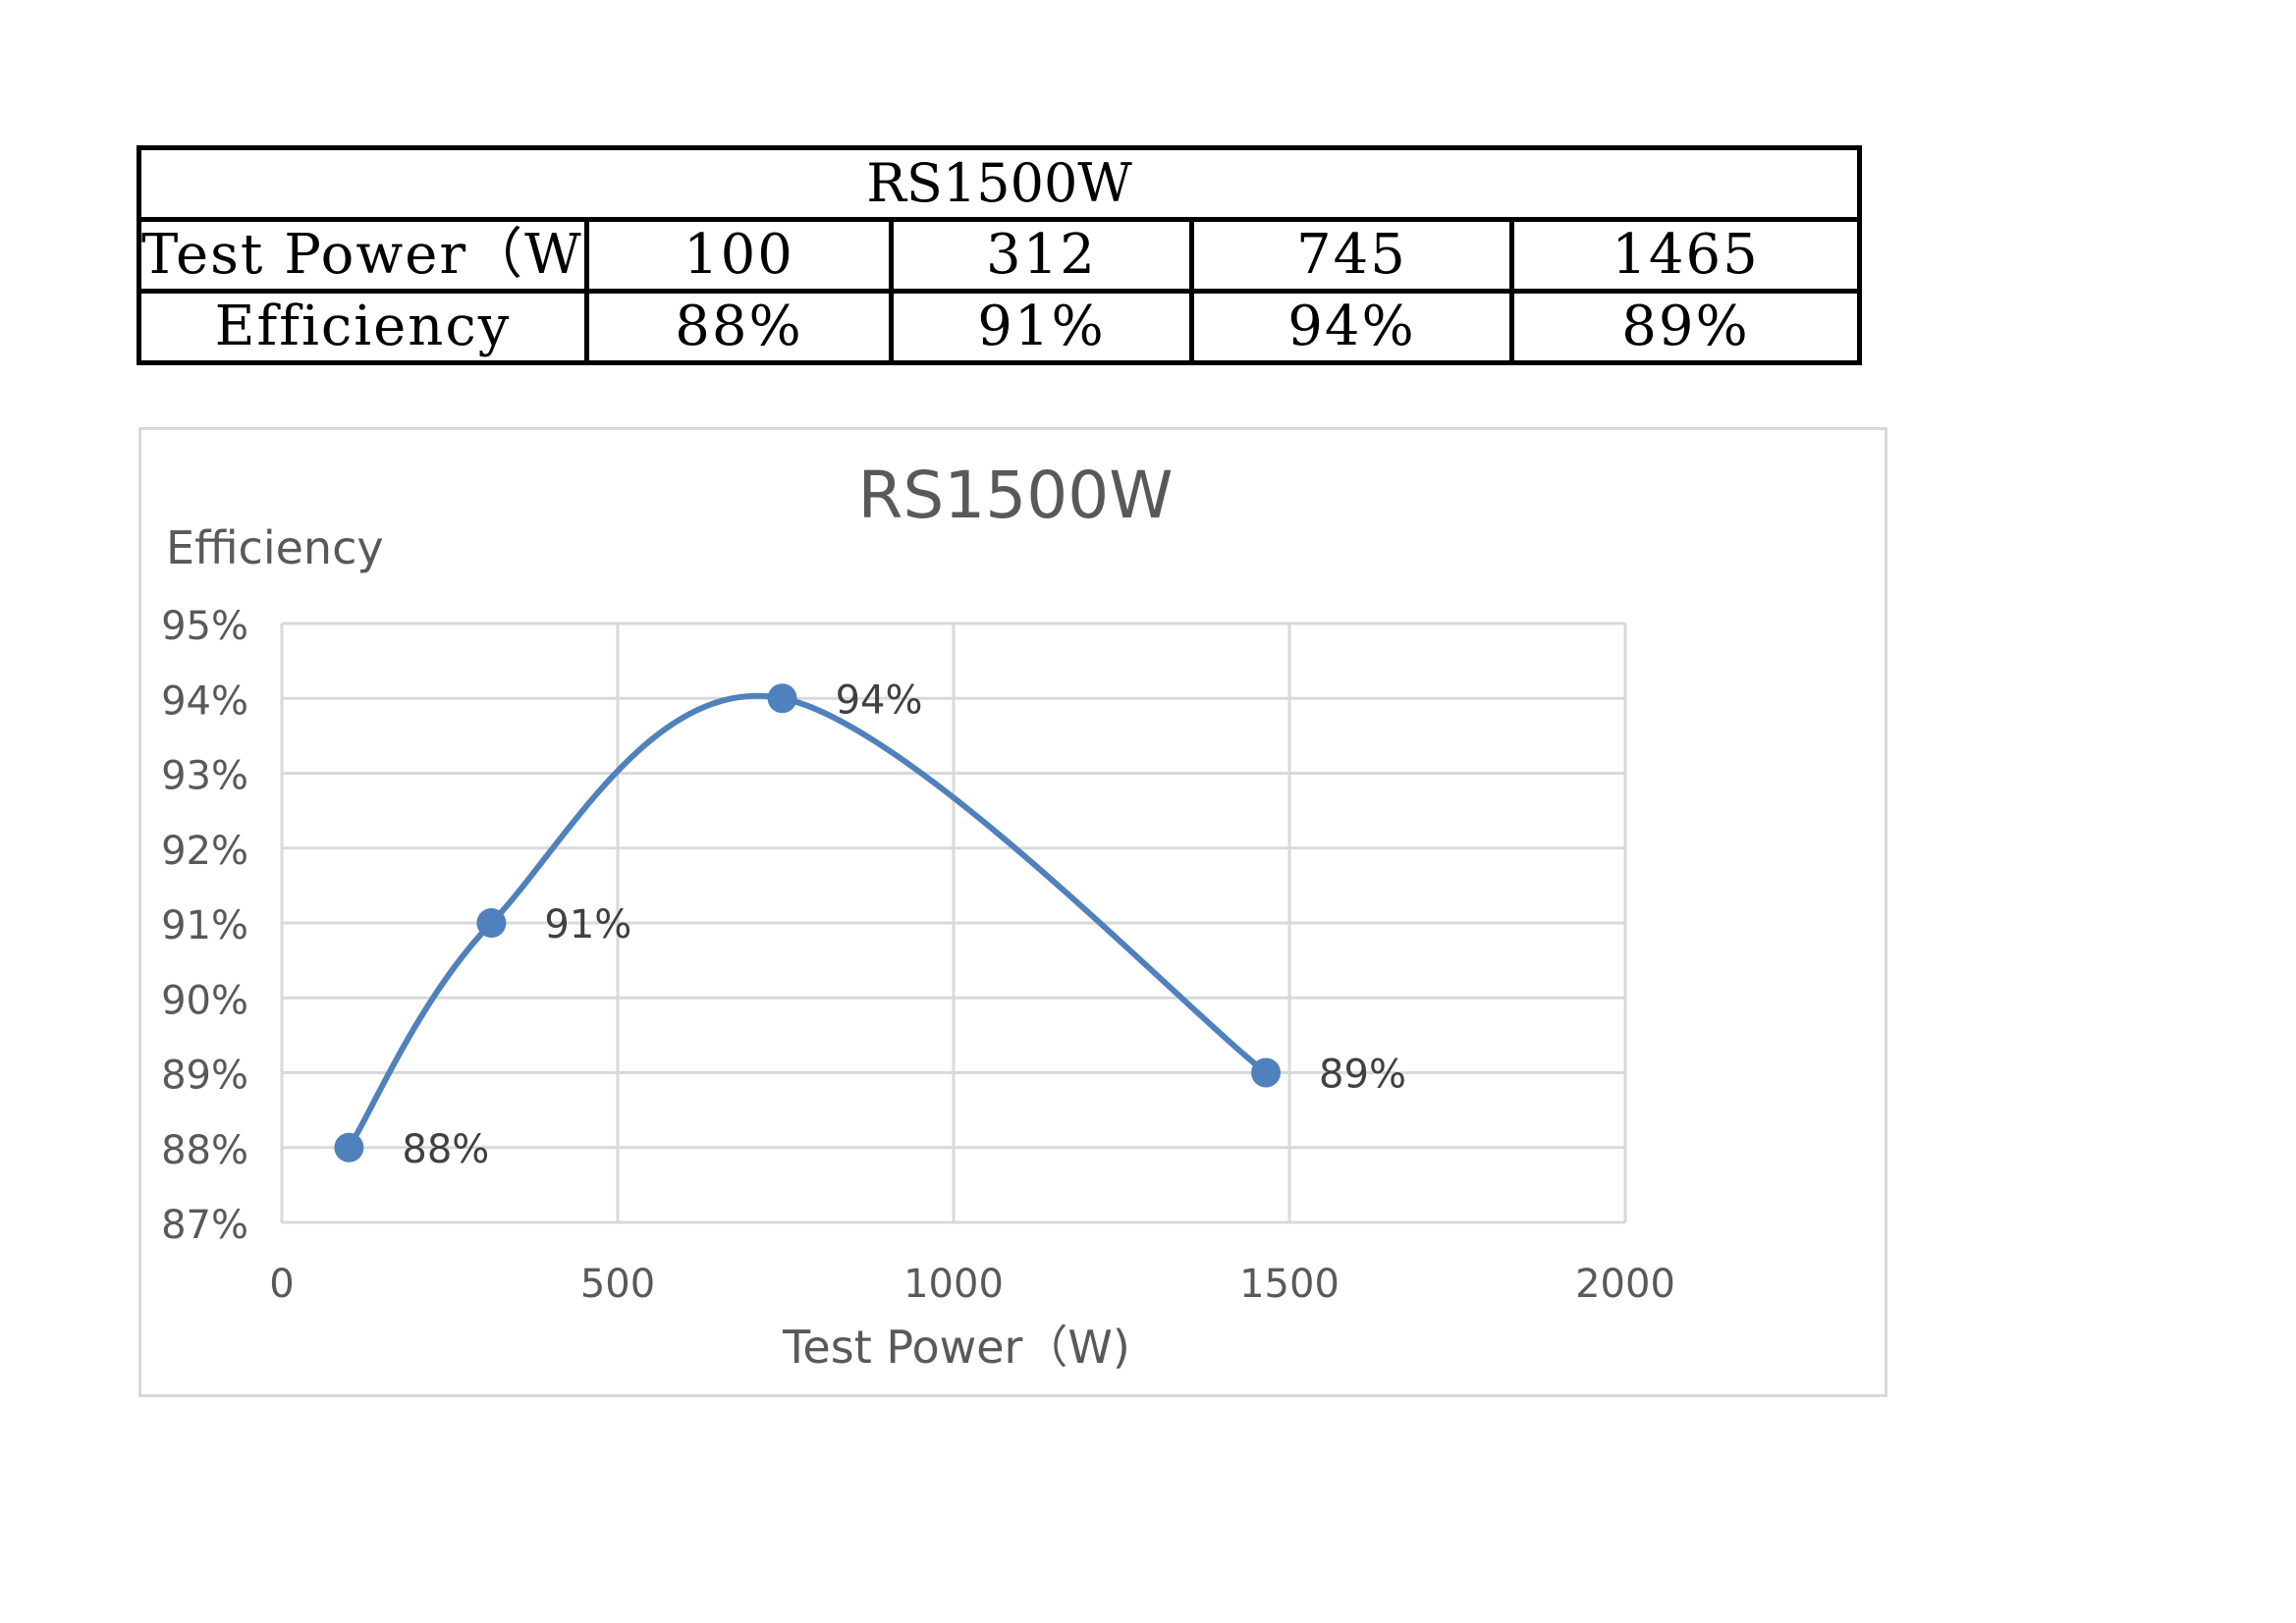  What do you see at coordinates (956, 1348) in the screenshot?
I see `x-axis-title: Test Power（W)` at bounding box center [956, 1348].